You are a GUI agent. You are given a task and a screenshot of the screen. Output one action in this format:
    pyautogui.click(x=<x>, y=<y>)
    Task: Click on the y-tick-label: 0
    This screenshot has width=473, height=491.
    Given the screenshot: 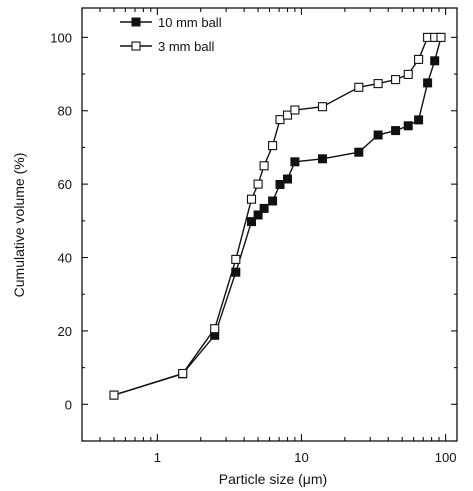 What is the action you would take?
    pyautogui.click(x=68, y=404)
    